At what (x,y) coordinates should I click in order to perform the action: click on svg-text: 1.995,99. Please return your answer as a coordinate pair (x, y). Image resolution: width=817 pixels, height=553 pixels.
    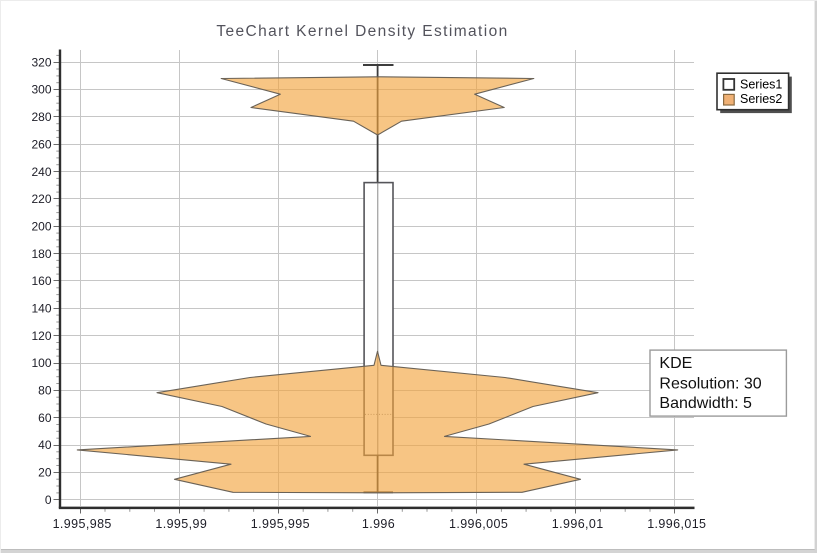
    Looking at the image, I should click on (181, 524).